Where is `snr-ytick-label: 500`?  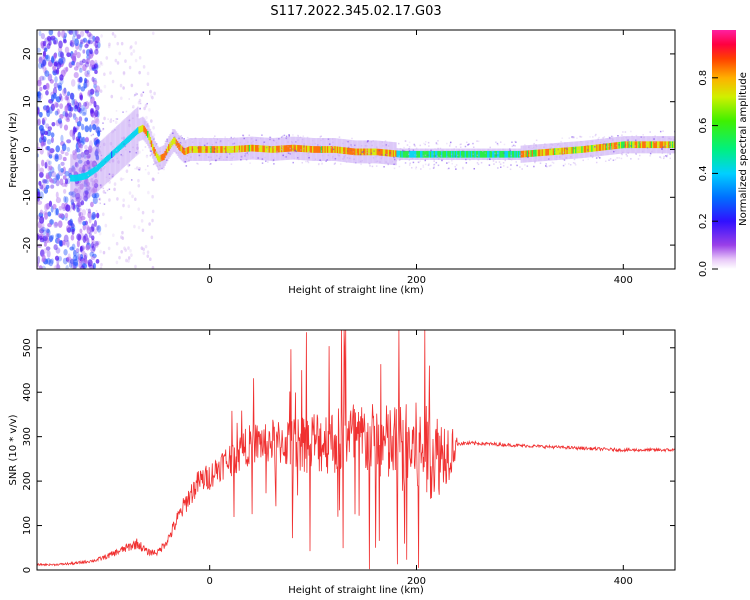
snr-ytick-label: 500 is located at coordinates (27, 347).